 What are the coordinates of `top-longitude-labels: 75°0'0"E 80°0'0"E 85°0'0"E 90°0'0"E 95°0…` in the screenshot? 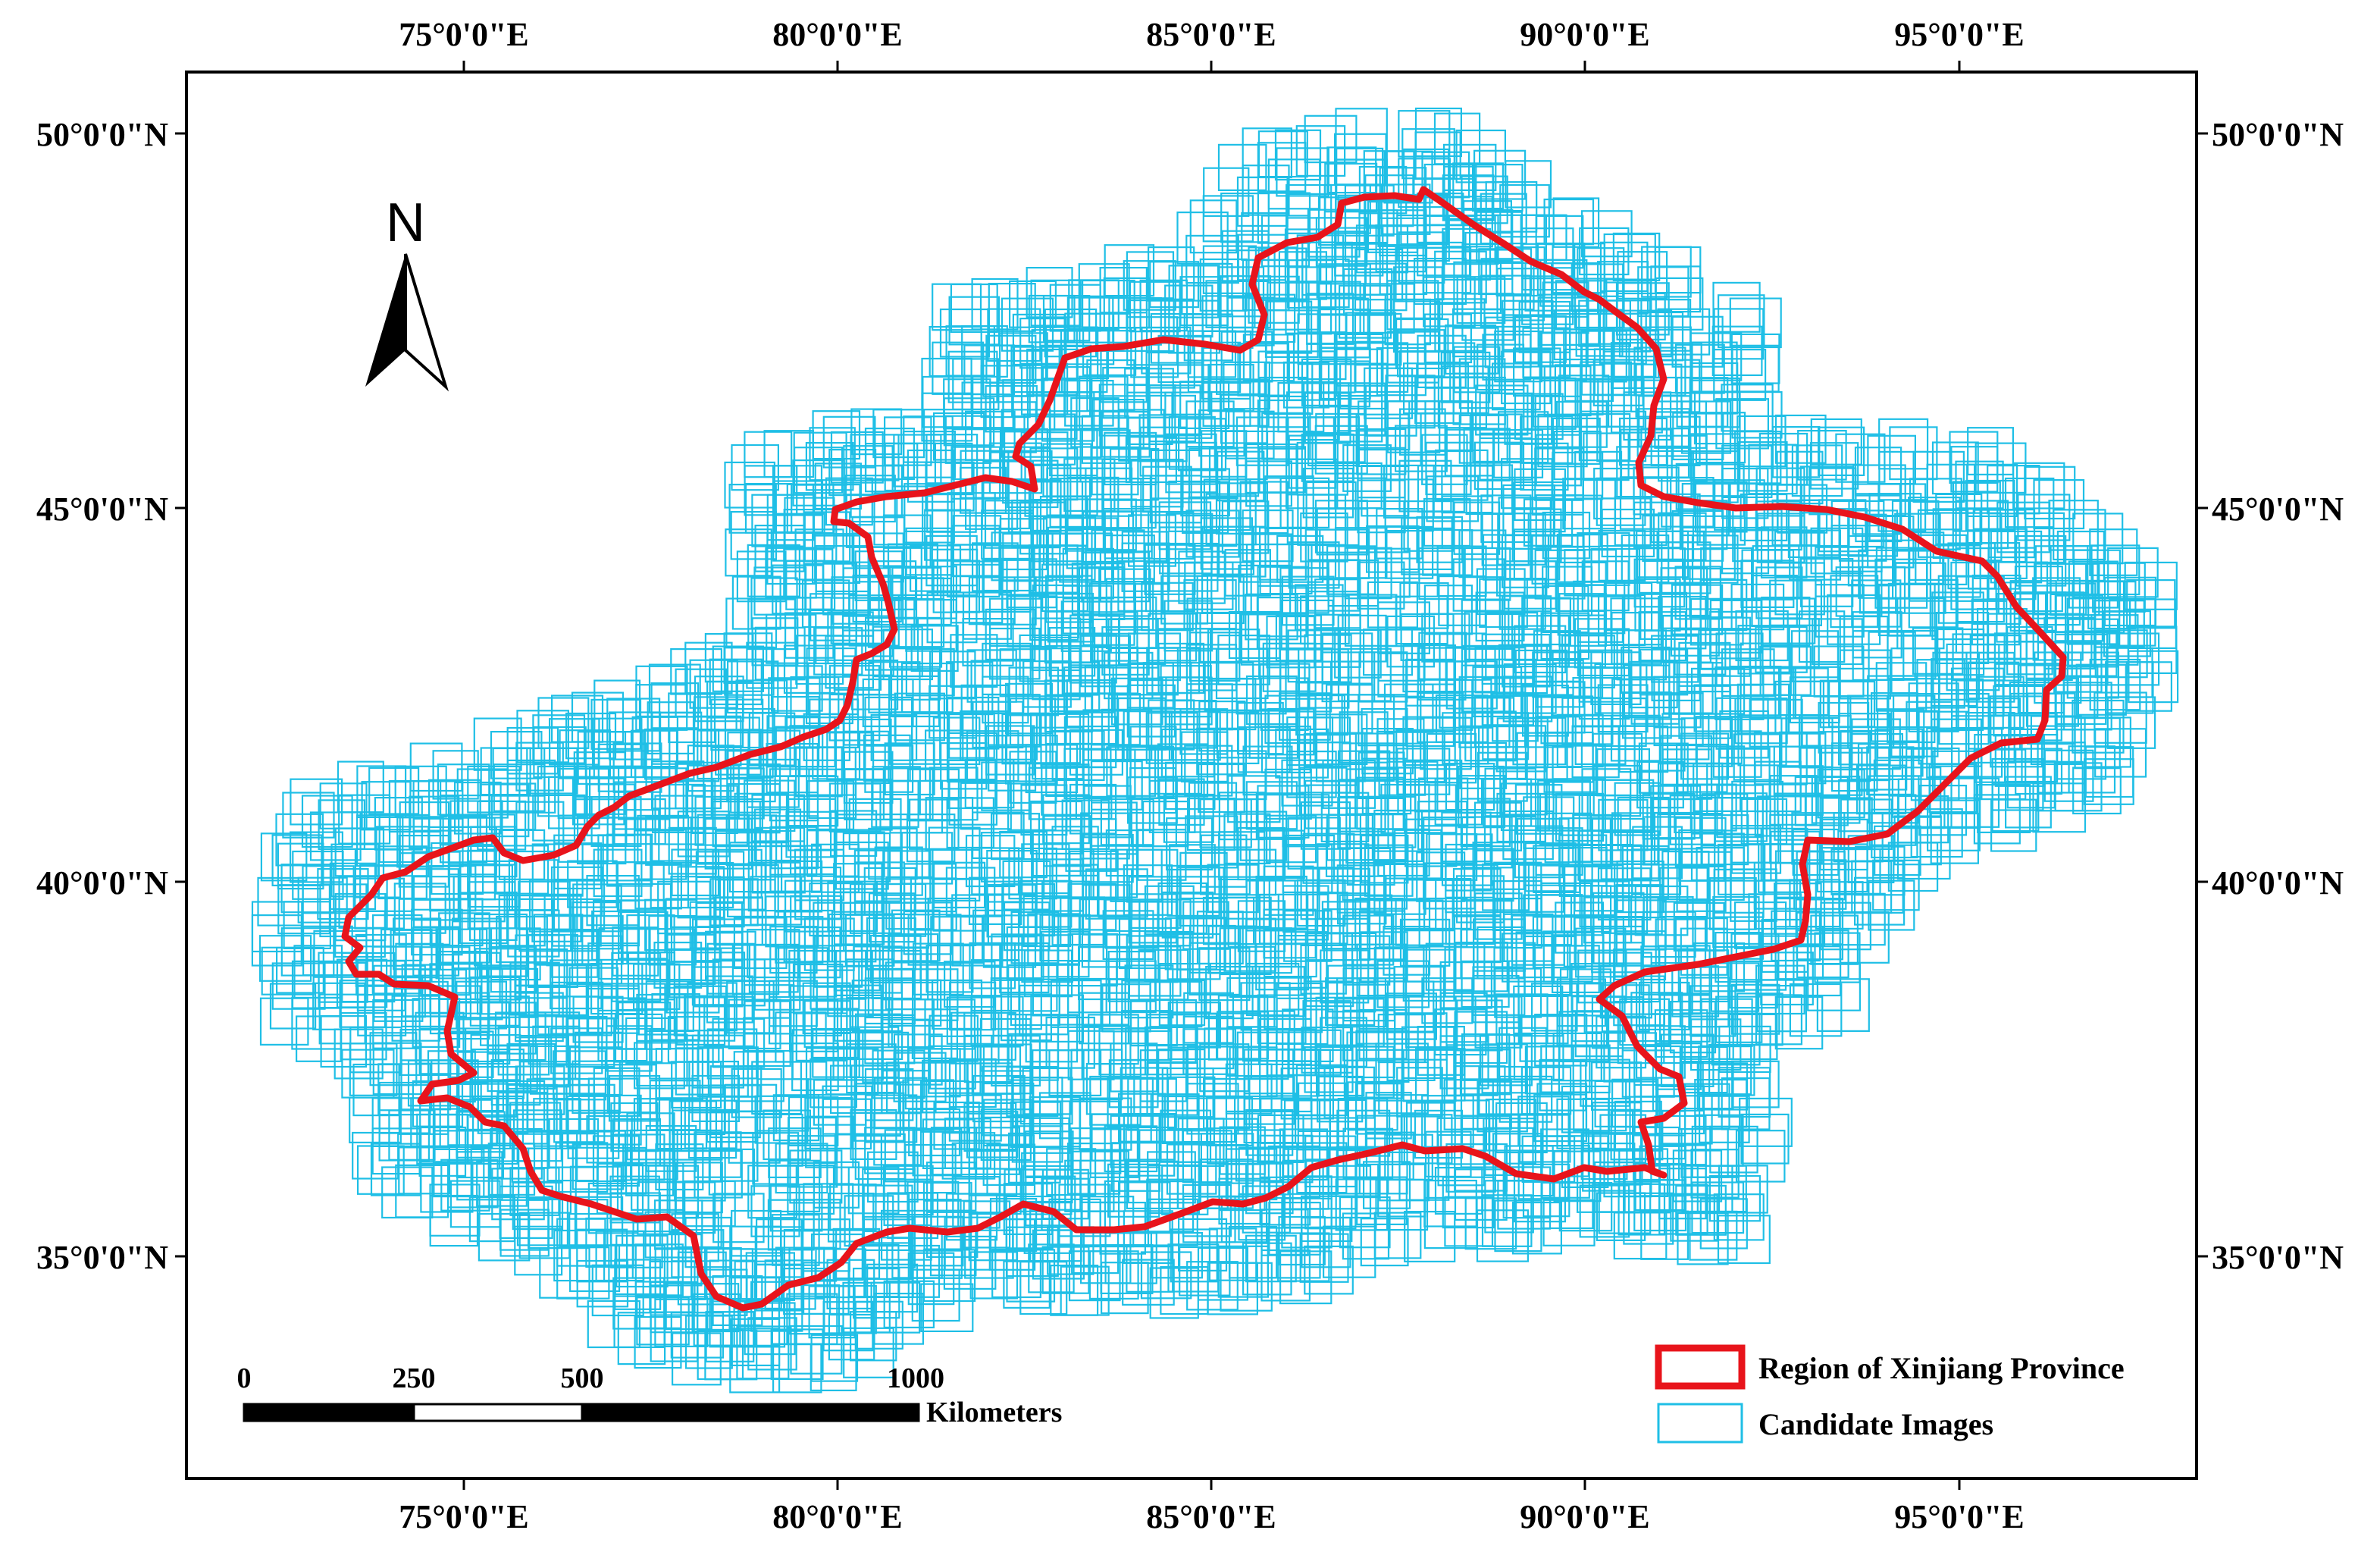 It's located at (1212, 34).